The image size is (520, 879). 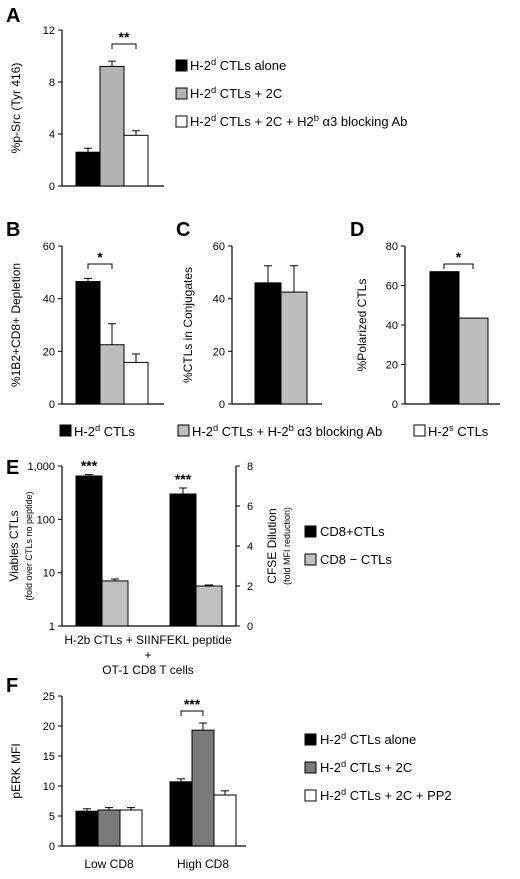 What do you see at coordinates (12, 468) in the screenshot?
I see `panel-e-letter: E` at bounding box center [12, 468].